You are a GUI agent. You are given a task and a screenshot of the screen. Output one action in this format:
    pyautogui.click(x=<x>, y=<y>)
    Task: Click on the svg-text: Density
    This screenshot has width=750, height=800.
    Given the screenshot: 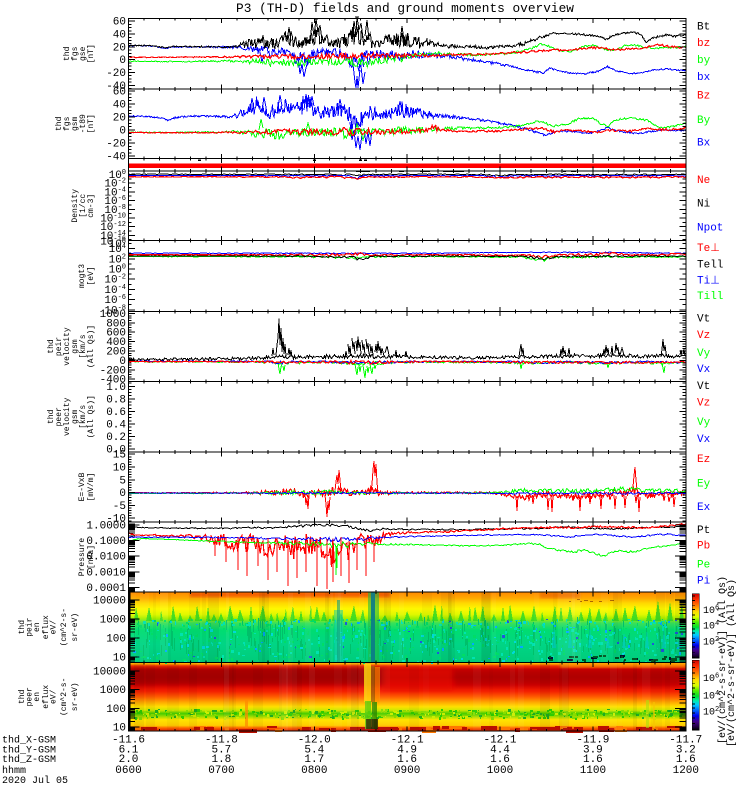 What is the action you would take?
    pyautogui.click(x=75, y=206)
    